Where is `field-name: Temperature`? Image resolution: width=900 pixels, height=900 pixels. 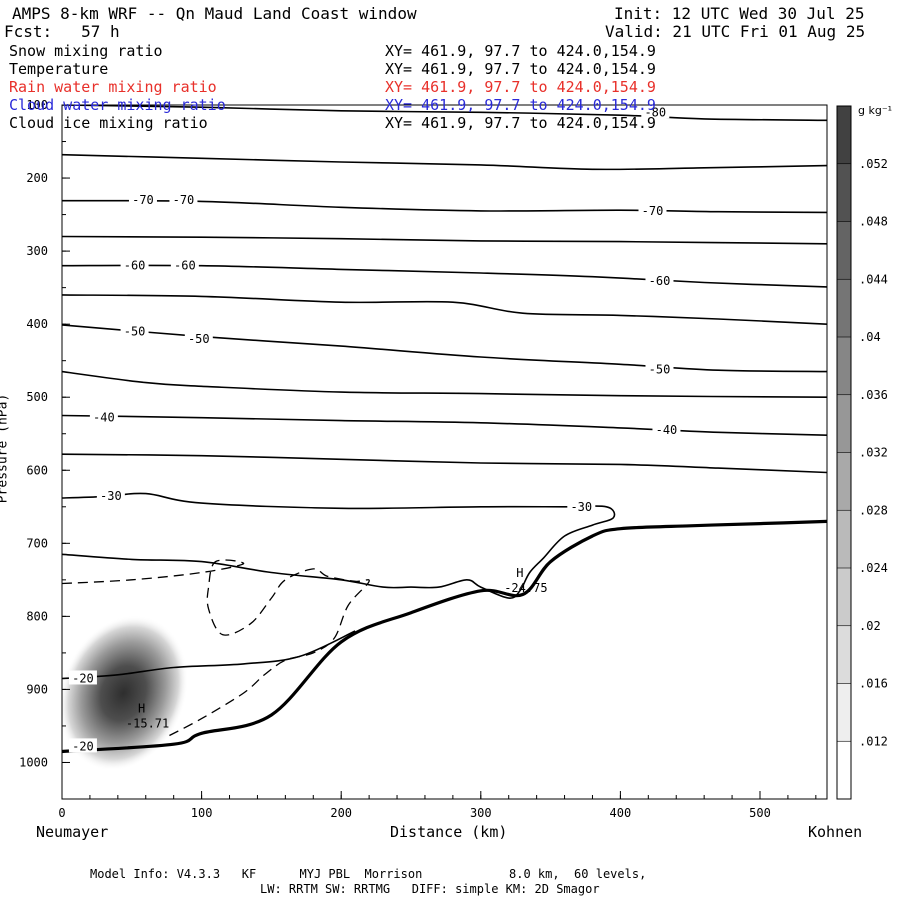
field-name: Temperature is located at coordinates (59, 69).